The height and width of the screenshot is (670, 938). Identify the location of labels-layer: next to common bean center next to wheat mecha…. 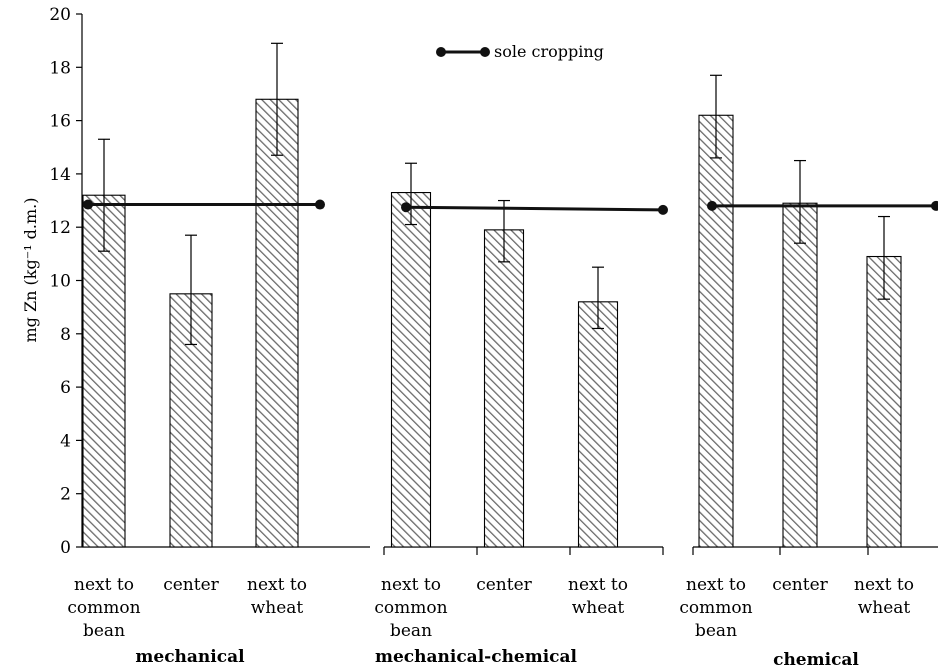
(490, 622).